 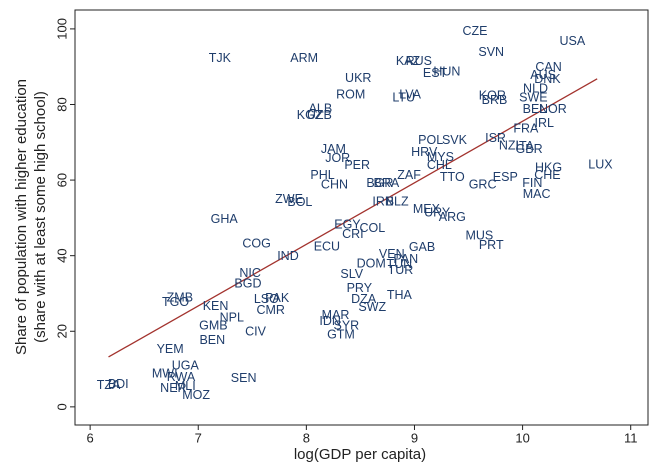 I want to click on y-tick-label: 60, so click(x=61, y=180).